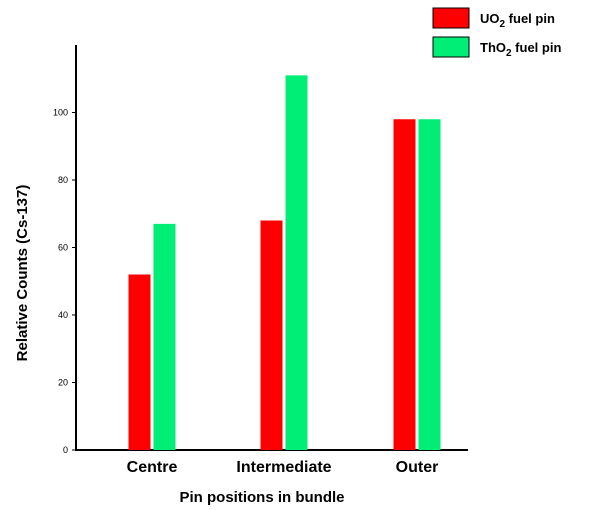 This screenshot has height=510, width=592. What do you see at coordinates (64, 281) in the screenshot?
I see `y-axis-ticks: 0 20 40 60 80 100` at bounding box center [64, 281].